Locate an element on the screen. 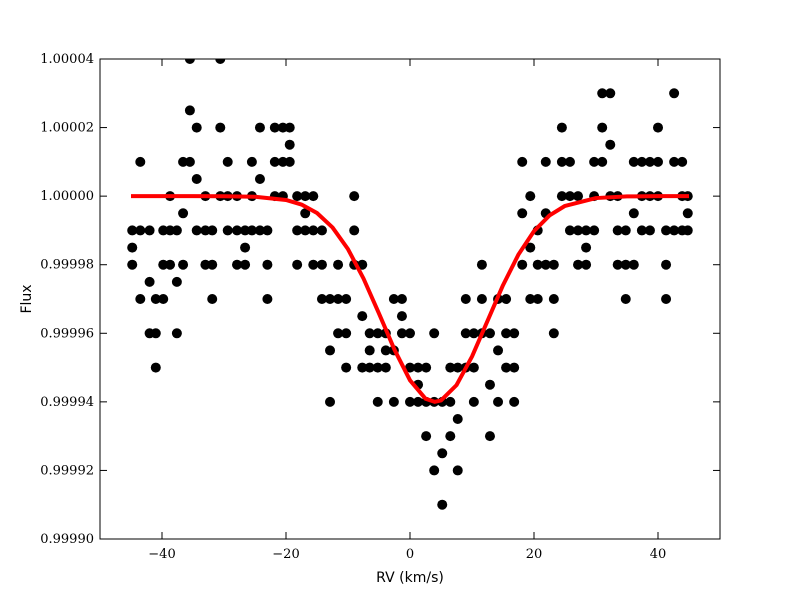 The width and height of the screenshot is (800, 600). y-tick-label: 0.99994 is located at coordinates (67, 402).